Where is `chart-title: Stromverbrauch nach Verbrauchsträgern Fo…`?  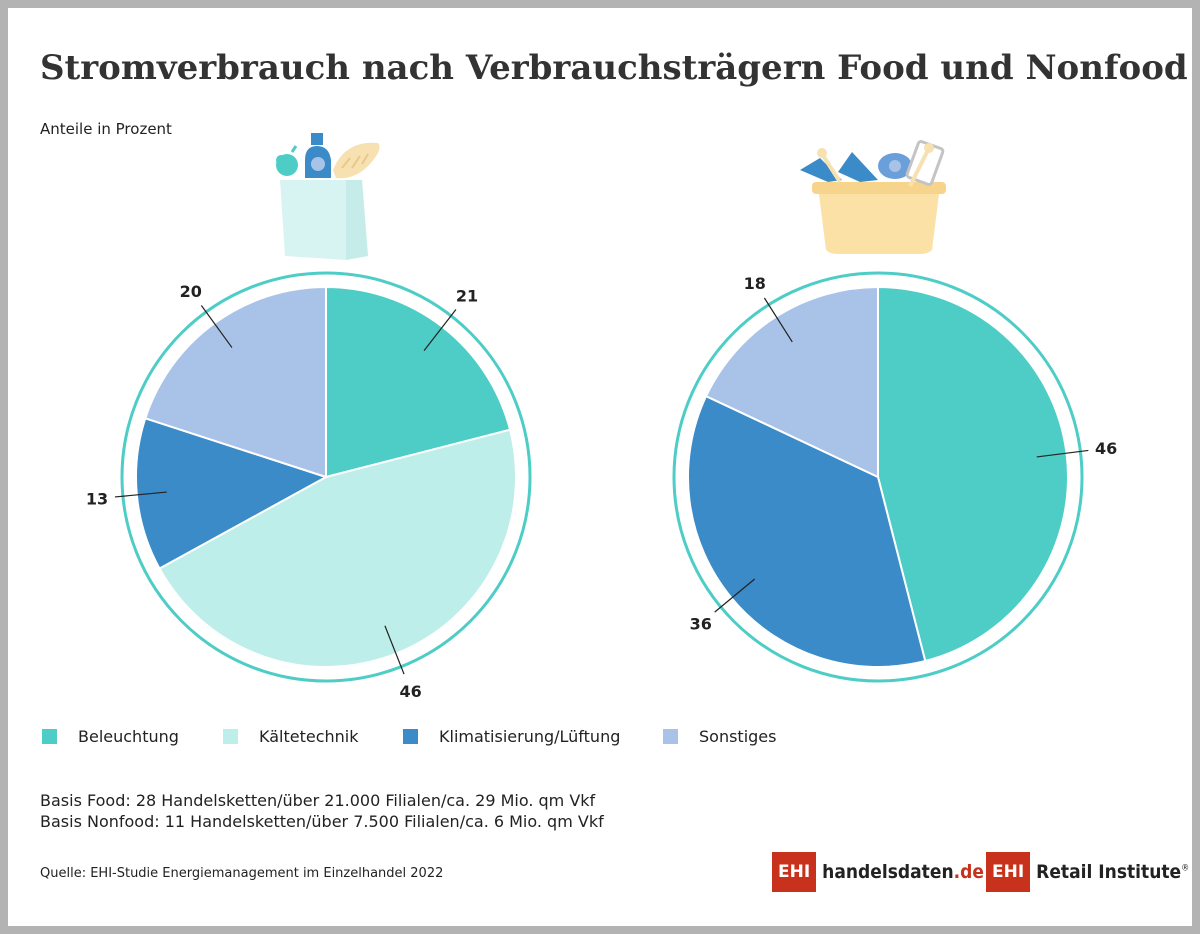
chart-title: Stromverbrauch nach Verbrauchsträgern Fo… is located at coordinates (614, 68).